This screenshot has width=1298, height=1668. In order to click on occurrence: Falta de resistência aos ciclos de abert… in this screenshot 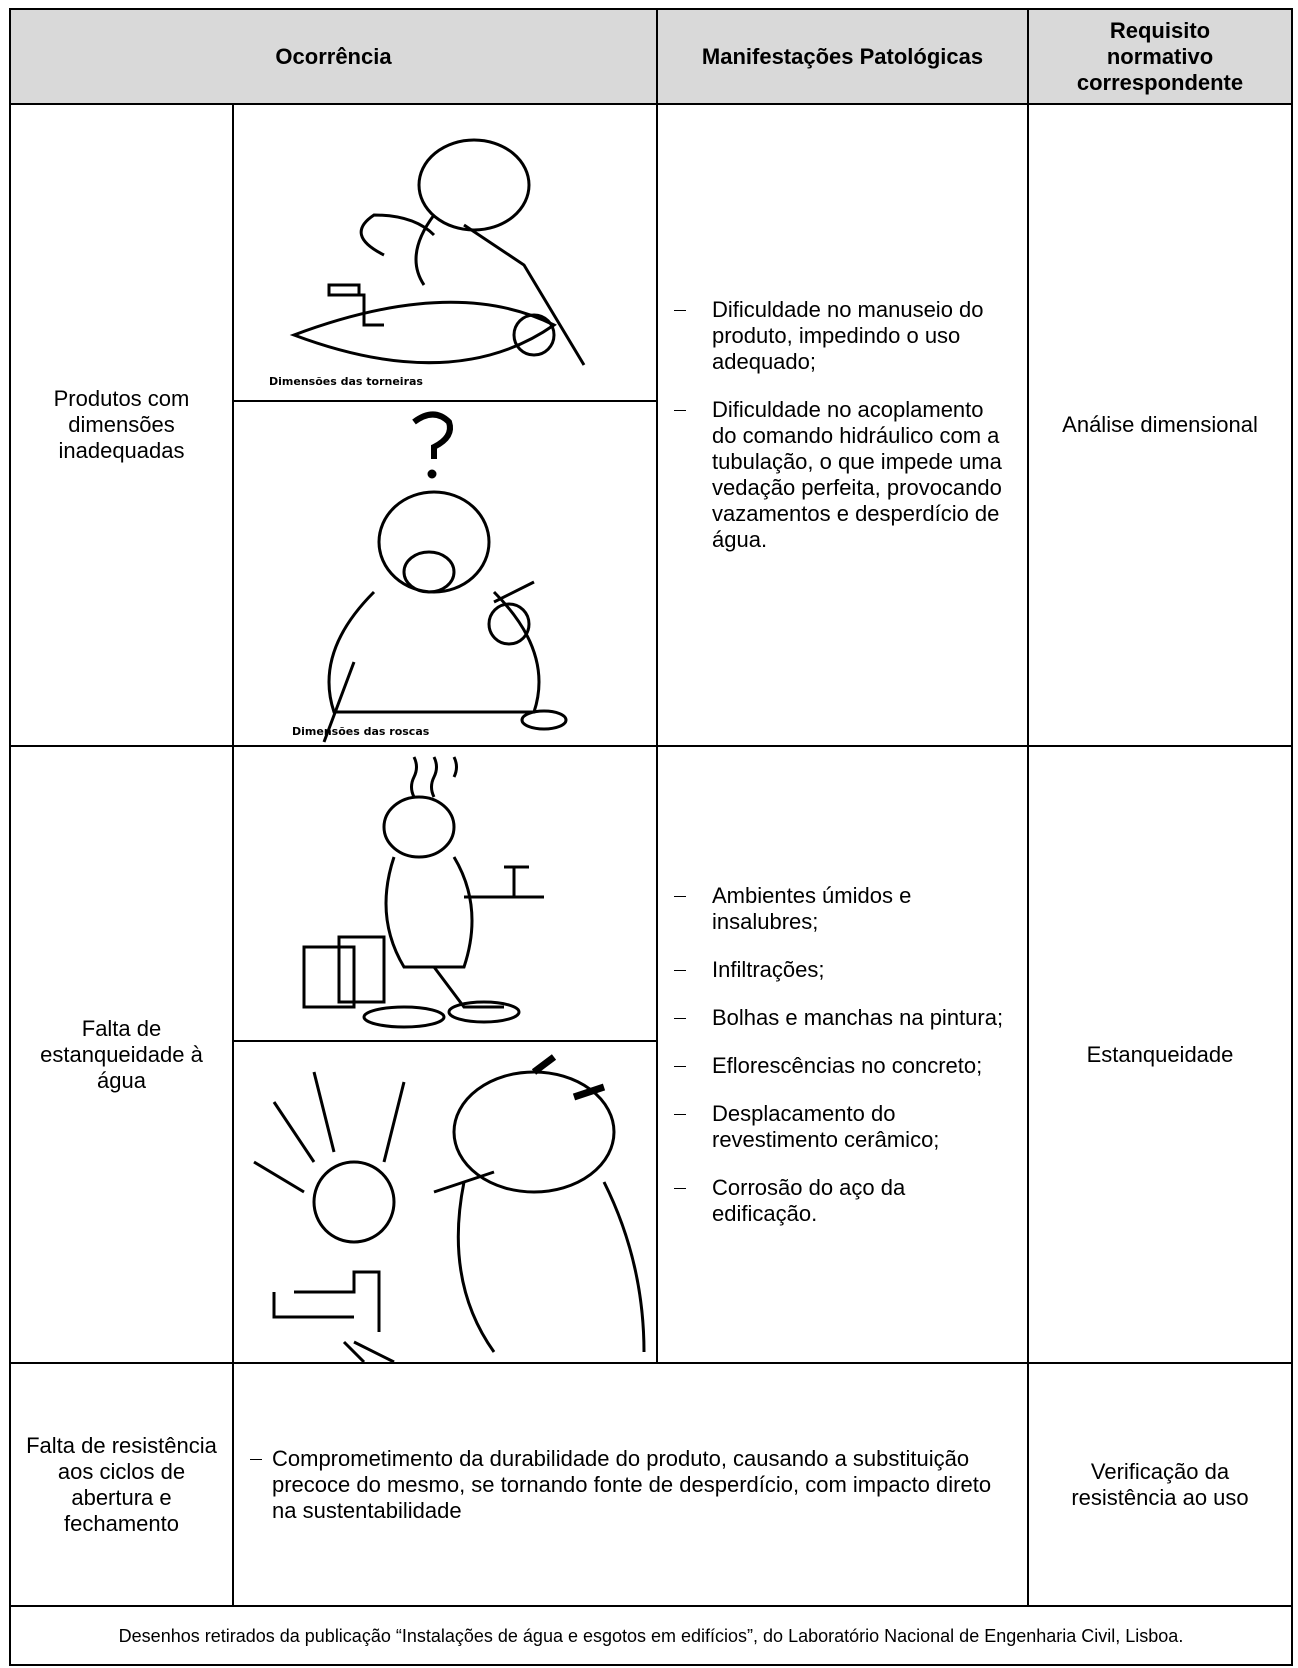, I will do `click(121, 1484)`.